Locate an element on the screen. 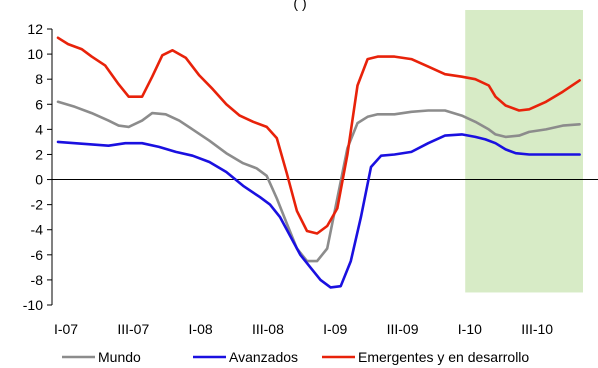 This screenshot has height=368, width=598. y-tick-label: 12 is located at coordinates (35, 29).